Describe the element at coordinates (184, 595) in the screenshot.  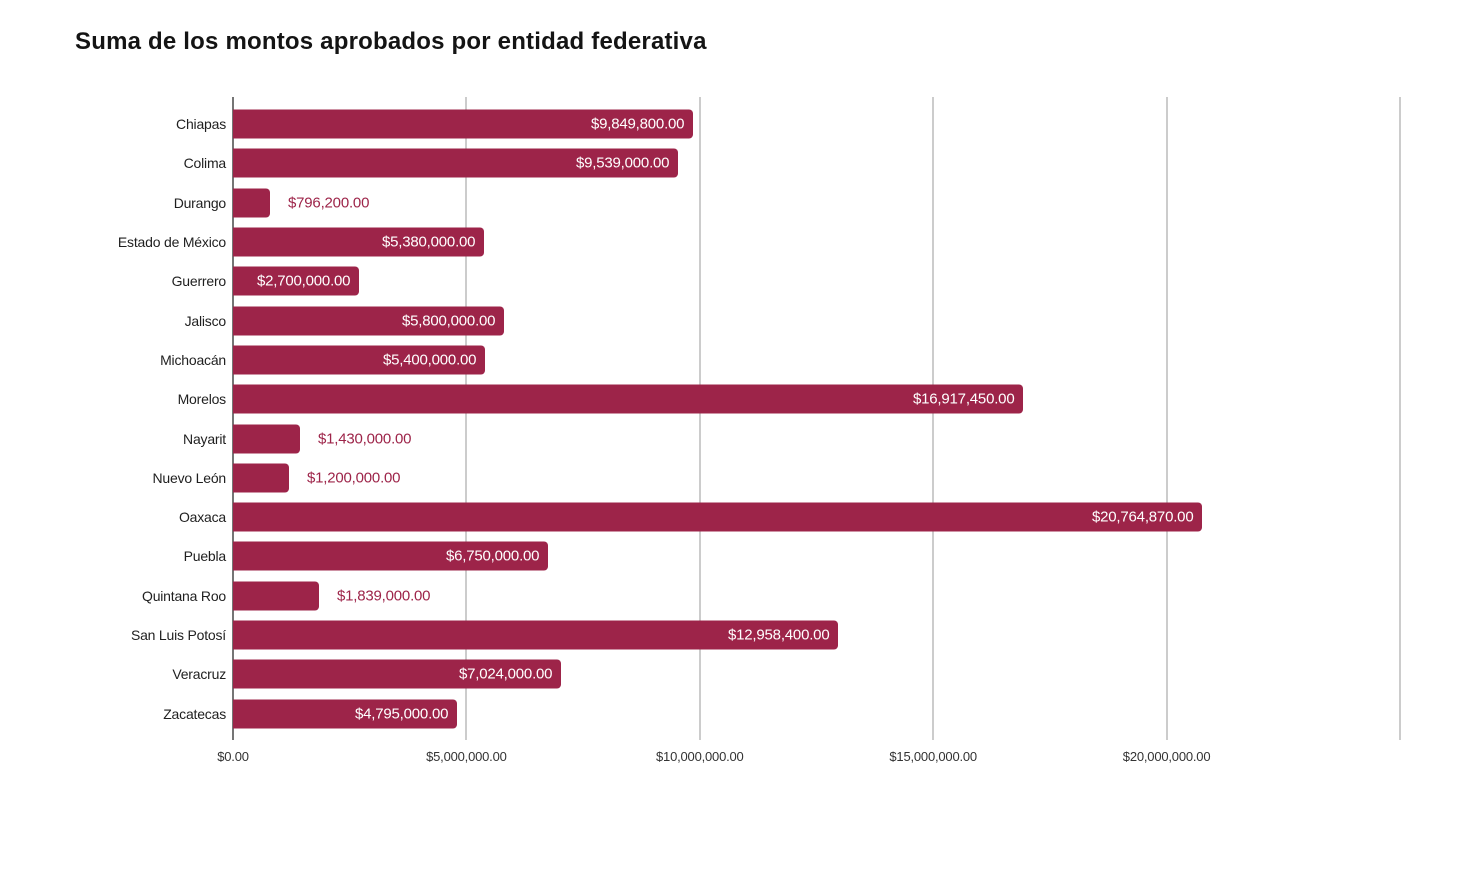
I see `category-label: Quintana Roo` at that location.